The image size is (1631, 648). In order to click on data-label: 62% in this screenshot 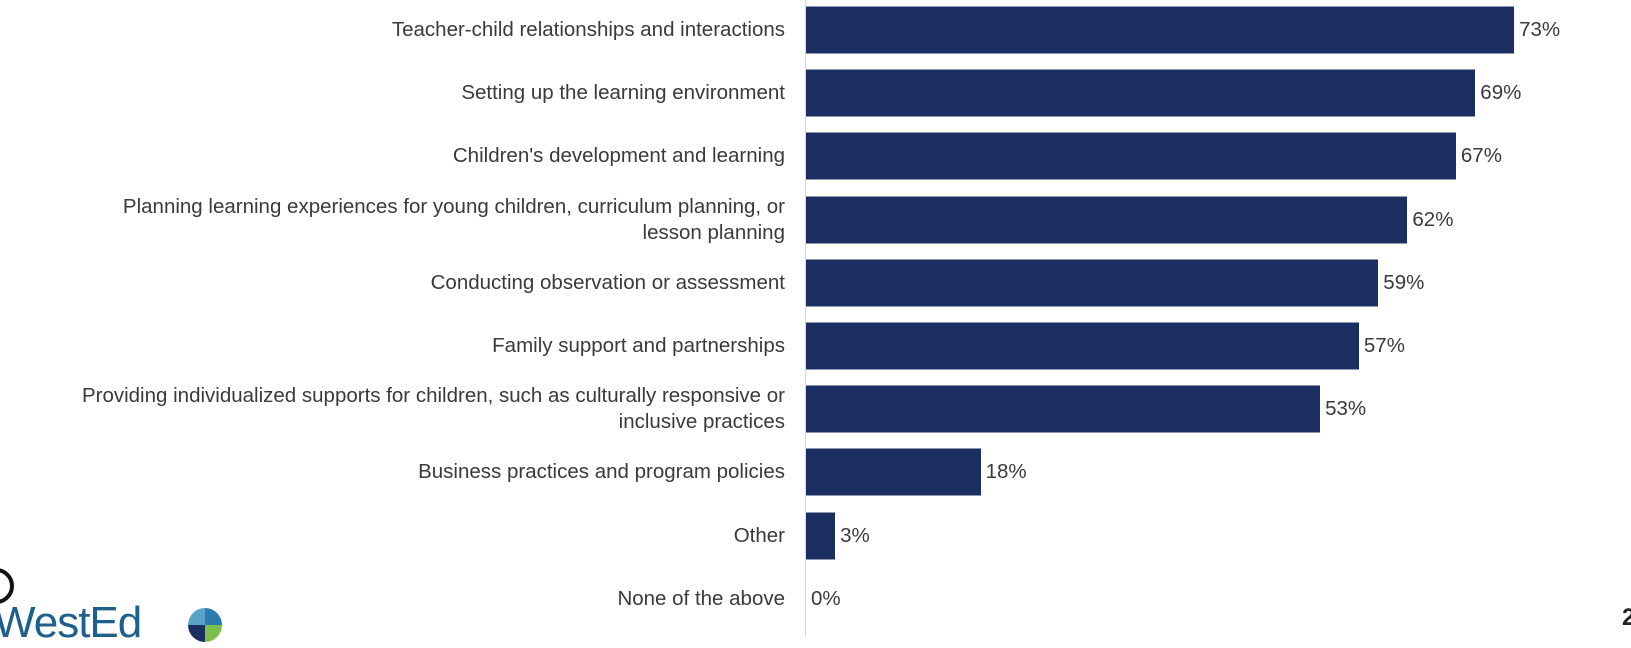, I will do `click(1433, 219)`.